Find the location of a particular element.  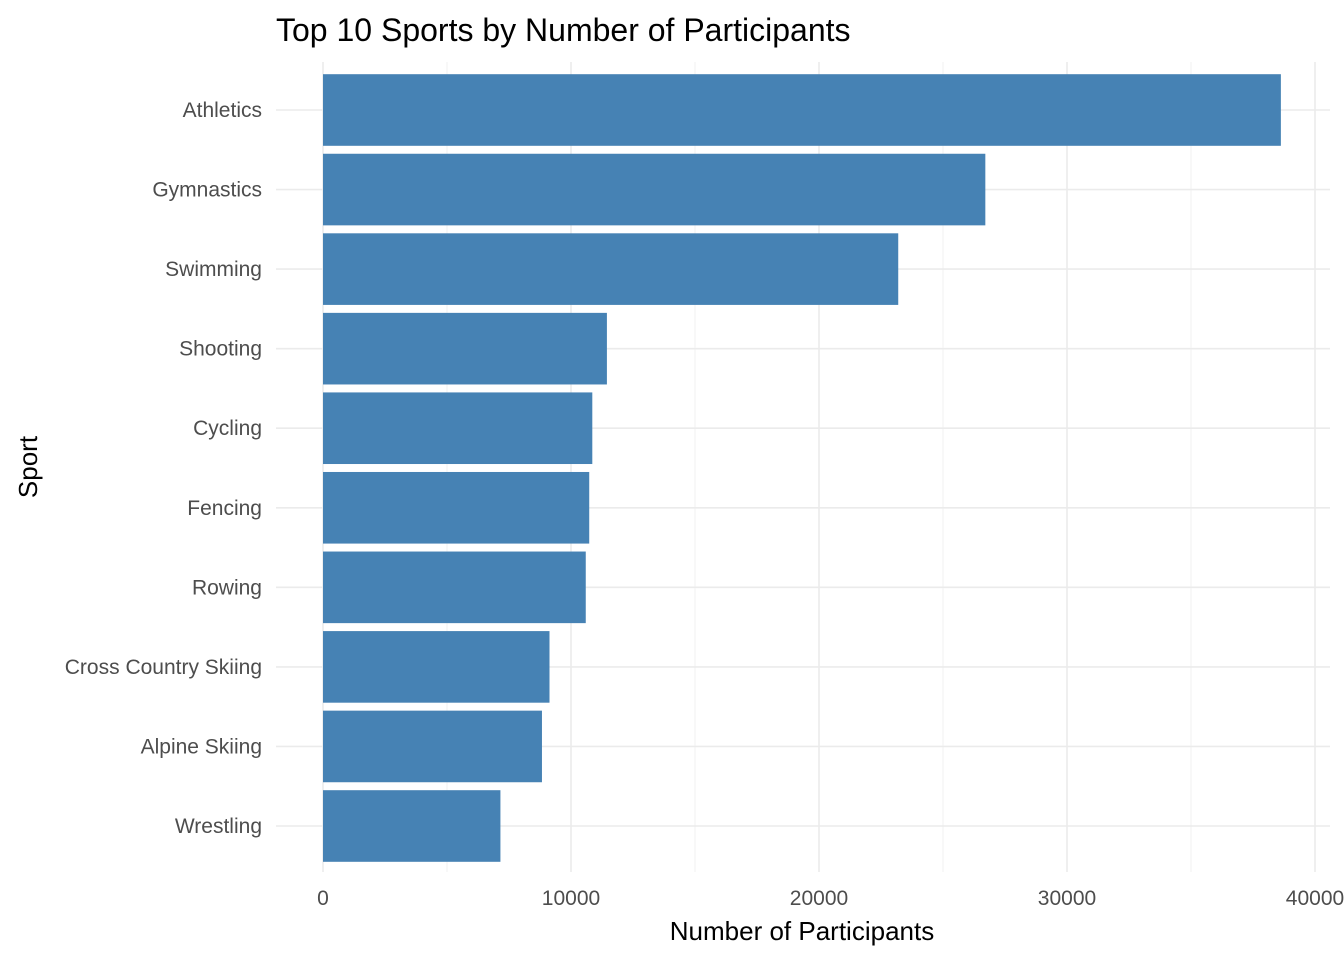

y-tick-label: Gymnastics is located at coordinates (207, 190).